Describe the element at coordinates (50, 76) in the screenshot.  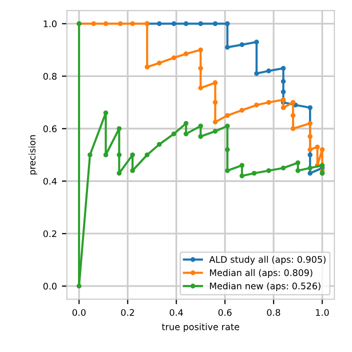
I see `y-tick-label: 0.8` at that location.